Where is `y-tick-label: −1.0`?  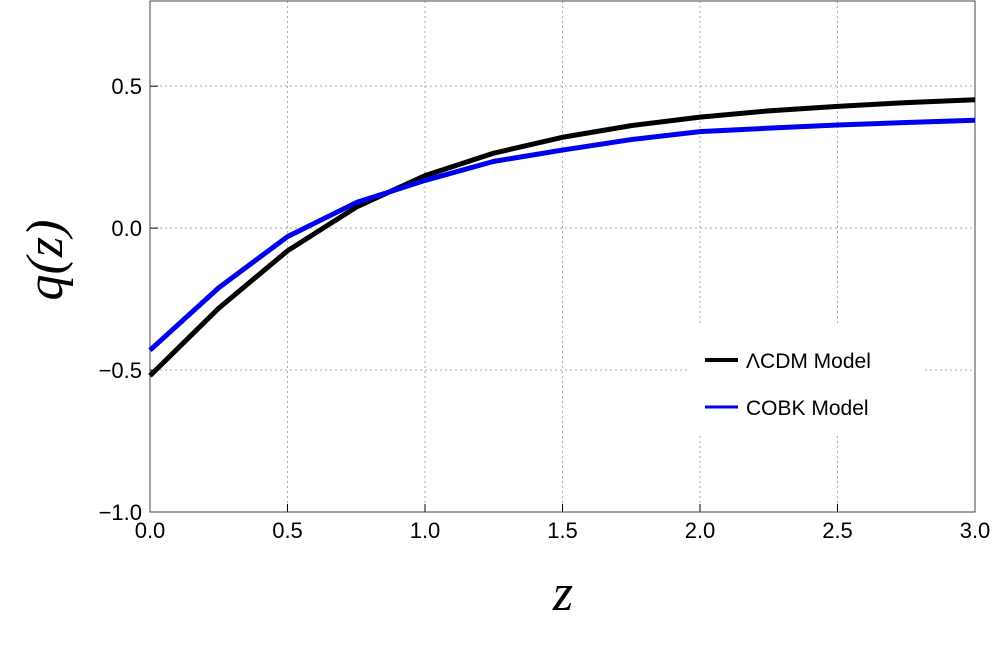
y-tick-label: −1.0 is located at coordinates (120, 512).